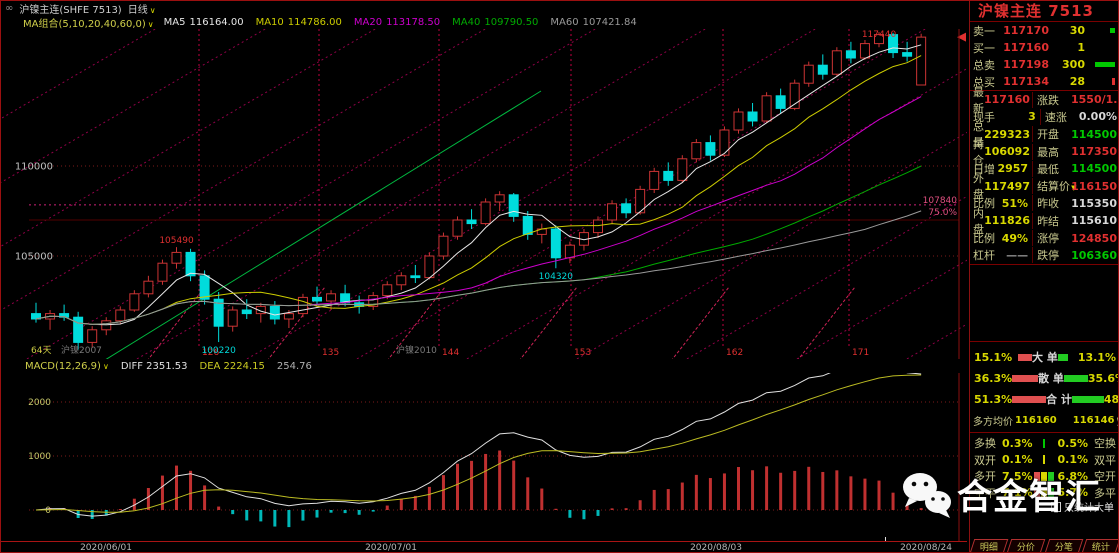 The height and width of the screenshot is (553, 1119). Describe the element at coordinates (1087, 399) in the screenshot. I see `green-bar-icon` at that location.